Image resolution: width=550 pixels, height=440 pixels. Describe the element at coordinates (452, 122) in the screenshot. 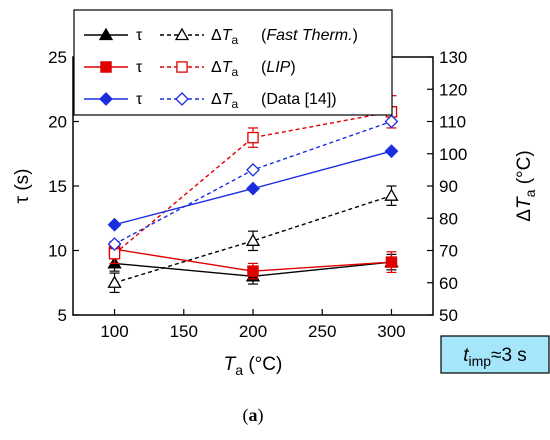

I see `y2-tick-label: 110` at that location.